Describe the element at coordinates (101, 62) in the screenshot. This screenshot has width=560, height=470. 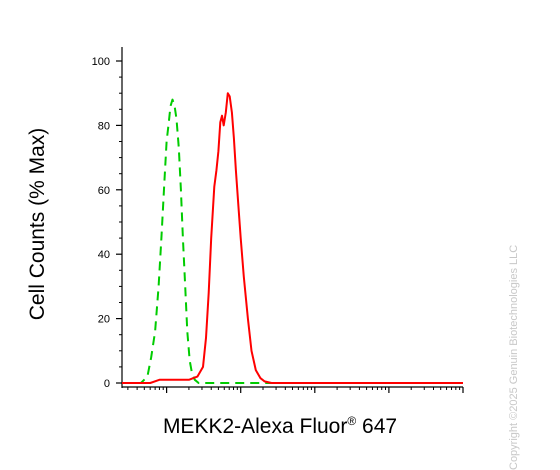
I see `y-tick-label: 100` at that location.